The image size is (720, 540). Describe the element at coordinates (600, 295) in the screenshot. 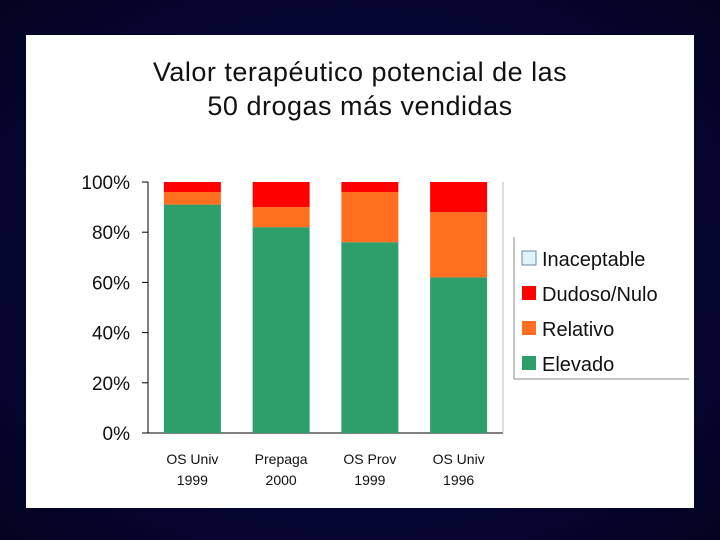

I see `legend-label: Dudoso/Nulo` at that location.